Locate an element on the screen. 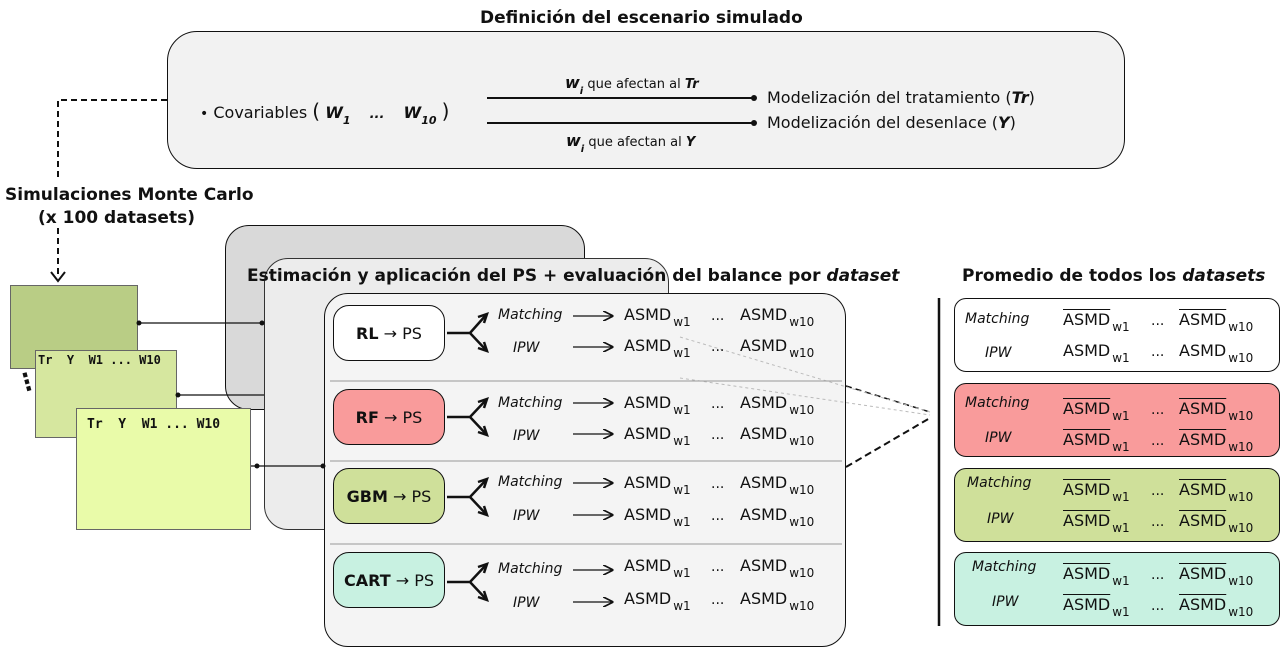  avg-cart-ipw-w10: ASMD w10 is located at coordinates (1216, 607).